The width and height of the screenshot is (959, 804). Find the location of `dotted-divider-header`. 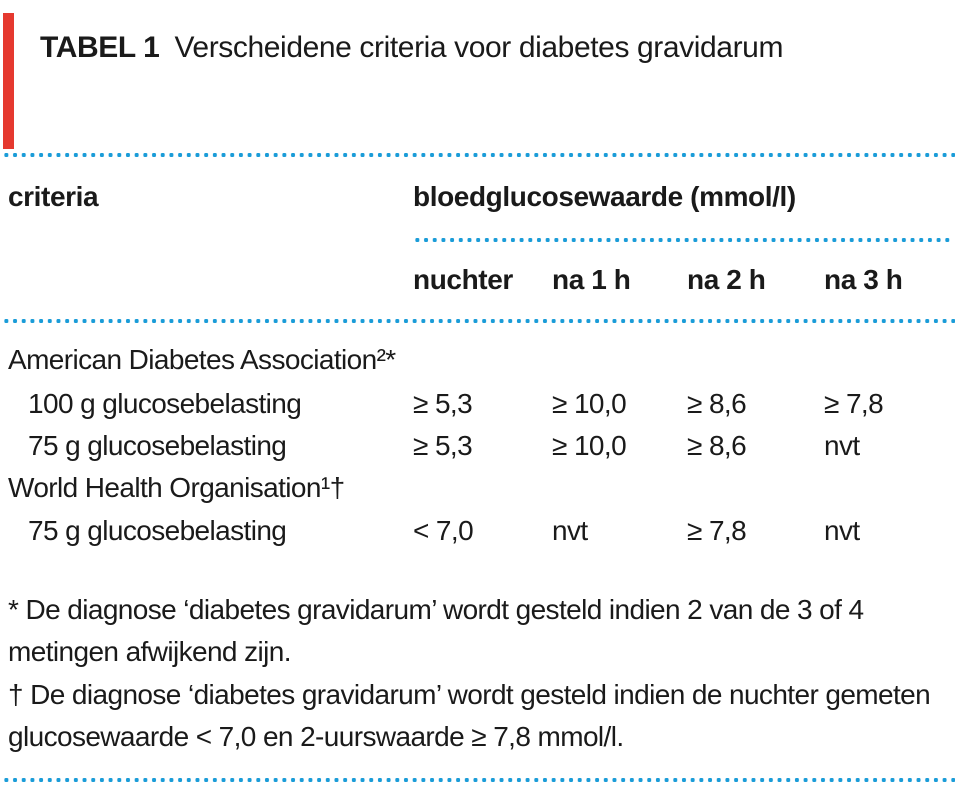

dotted-divider-header is located at coordinates (478, 321).